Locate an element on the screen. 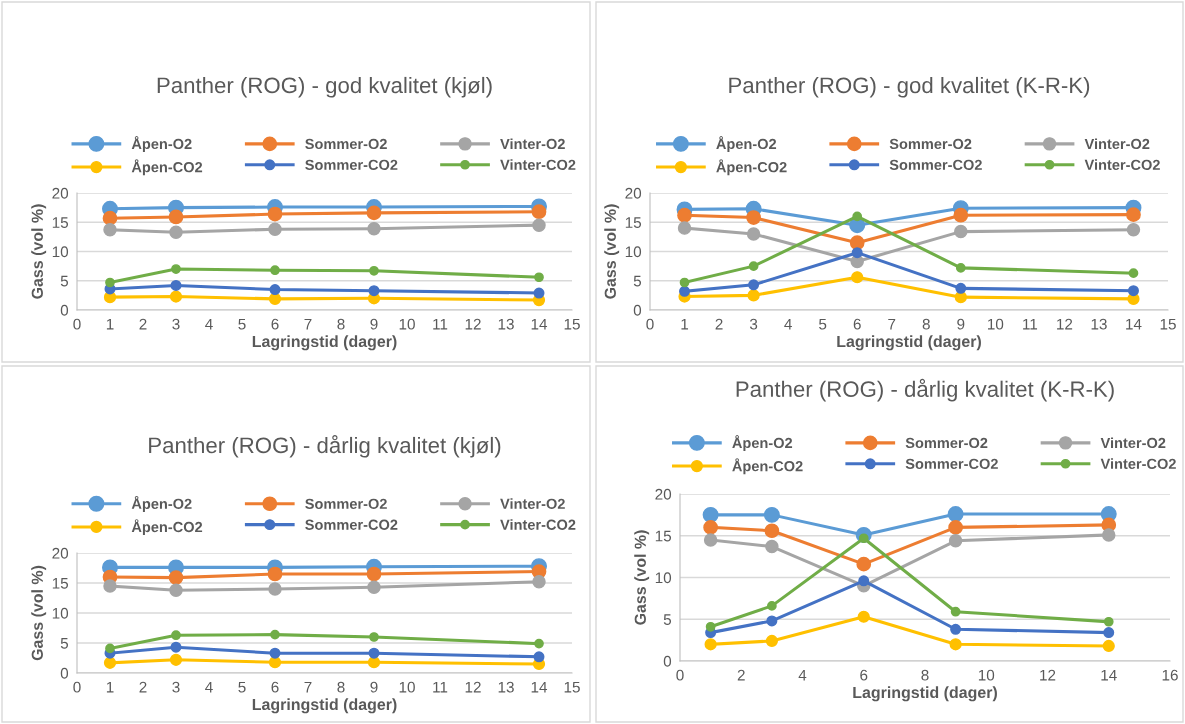 The height and width of the screenshot is (724, 1185). y-tick-label: 10 is located at coordinates (60, 252).